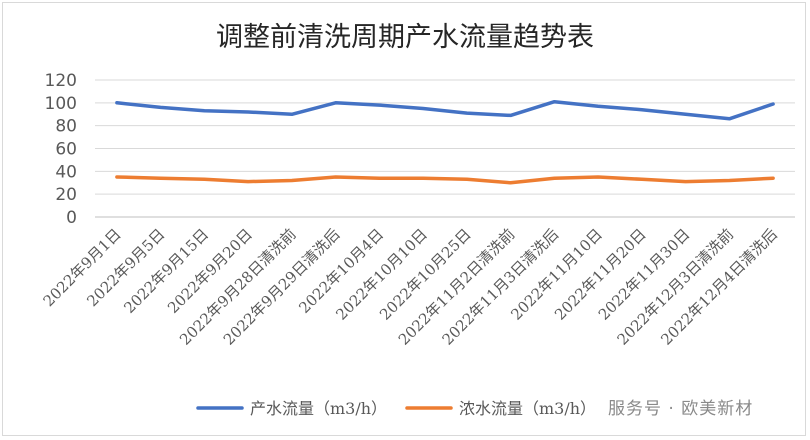 This screenshot has height=440, width=810. What do you see at coordinates (318, 408) in the screenshot?
I see `legend-label: 产水流量（m3/h）` at bounding box center [318, 408].